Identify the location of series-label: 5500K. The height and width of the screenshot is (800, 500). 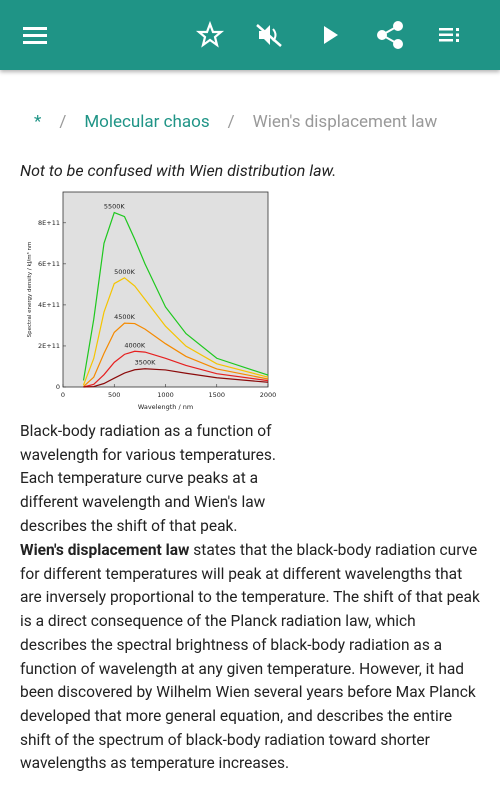
(115, 207).